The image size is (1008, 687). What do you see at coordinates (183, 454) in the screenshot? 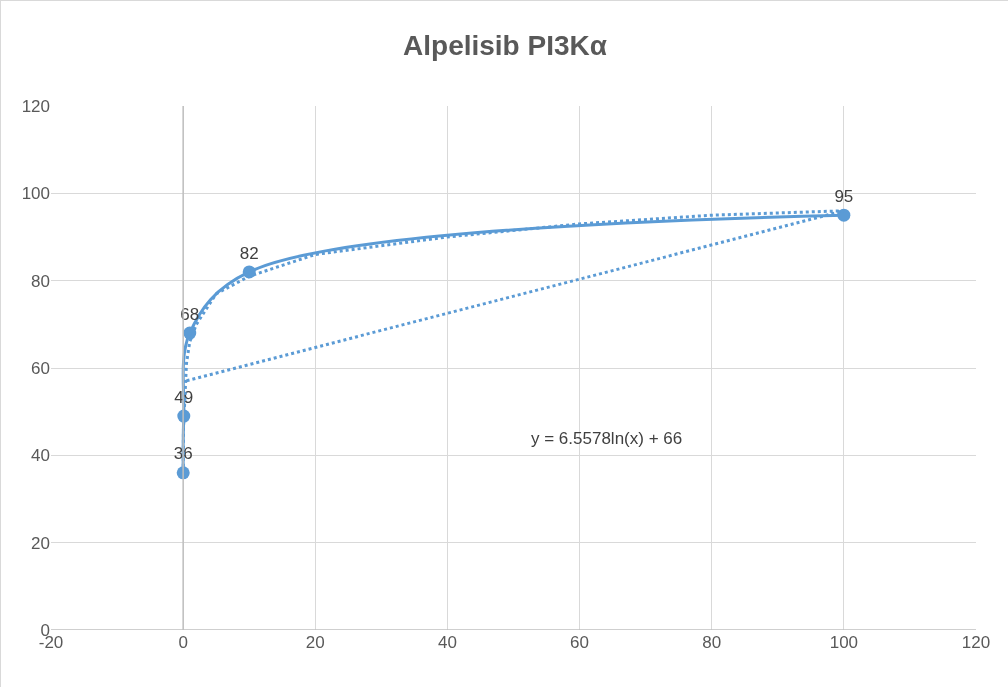
I see `data-label: 36` at bounding box center [183, 454].